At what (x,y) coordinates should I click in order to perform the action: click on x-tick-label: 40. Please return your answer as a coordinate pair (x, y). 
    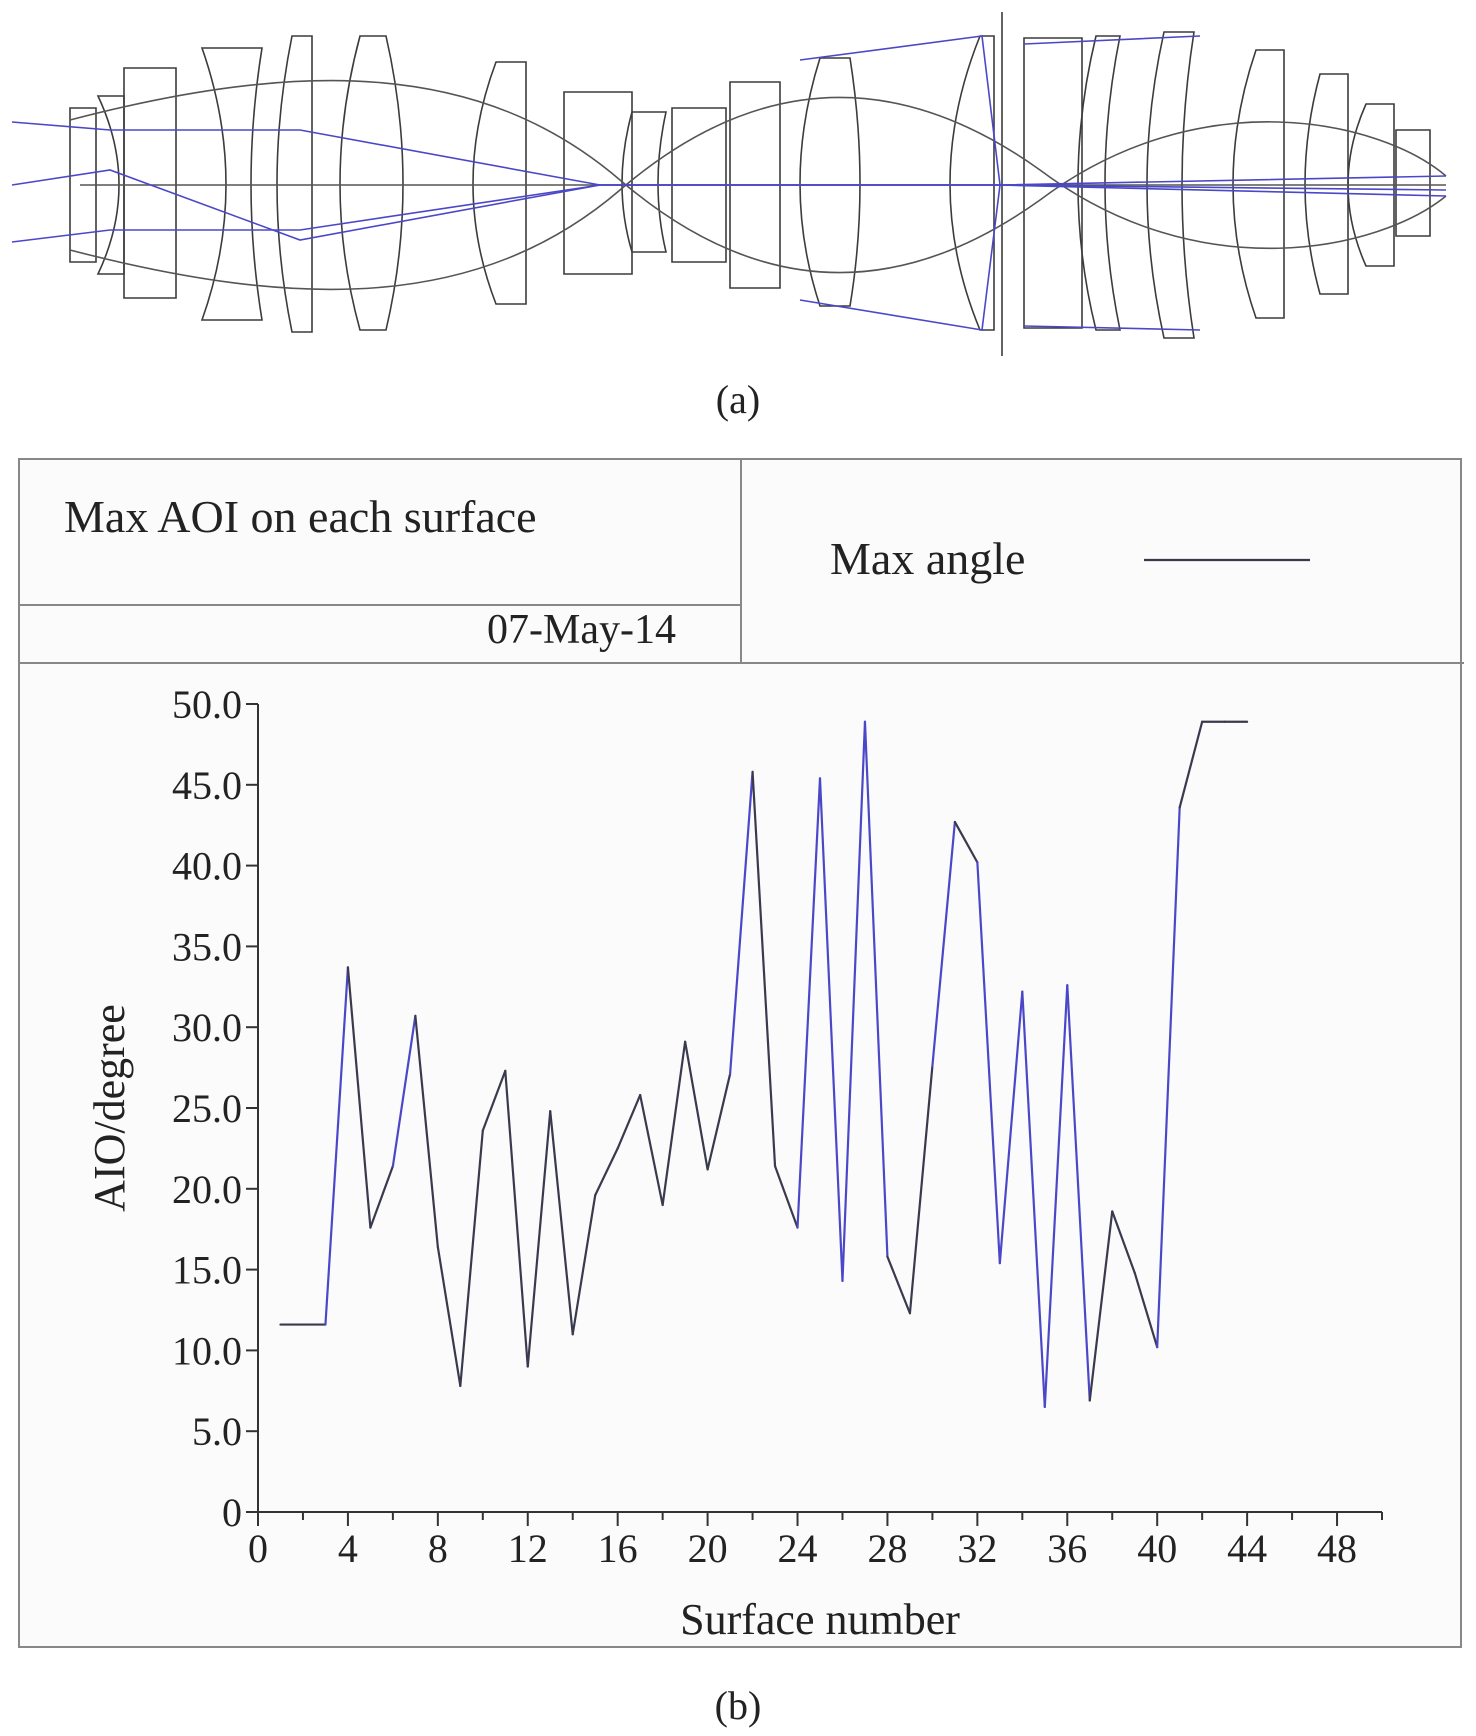
    Looking at the image, I should click on (1157, 1548).